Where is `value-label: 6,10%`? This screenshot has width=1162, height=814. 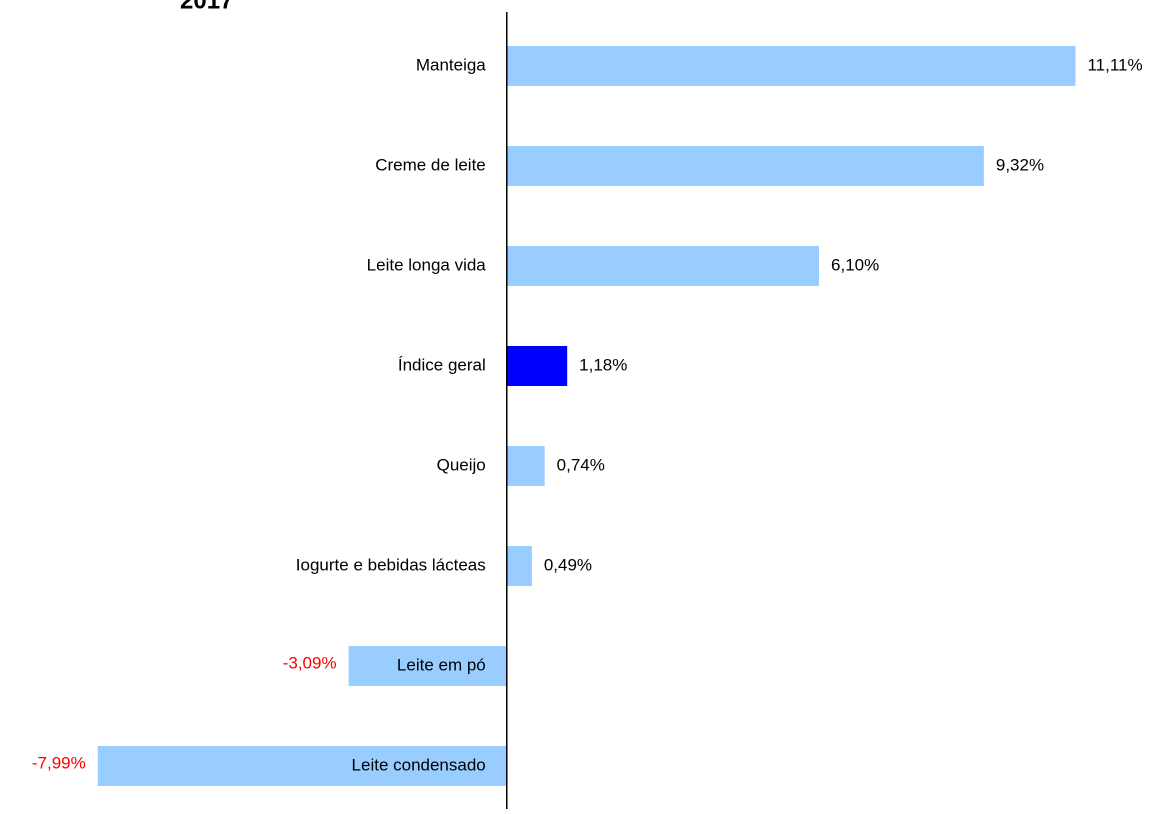 value-label: 6,10% is located at coordinates (855, 264).